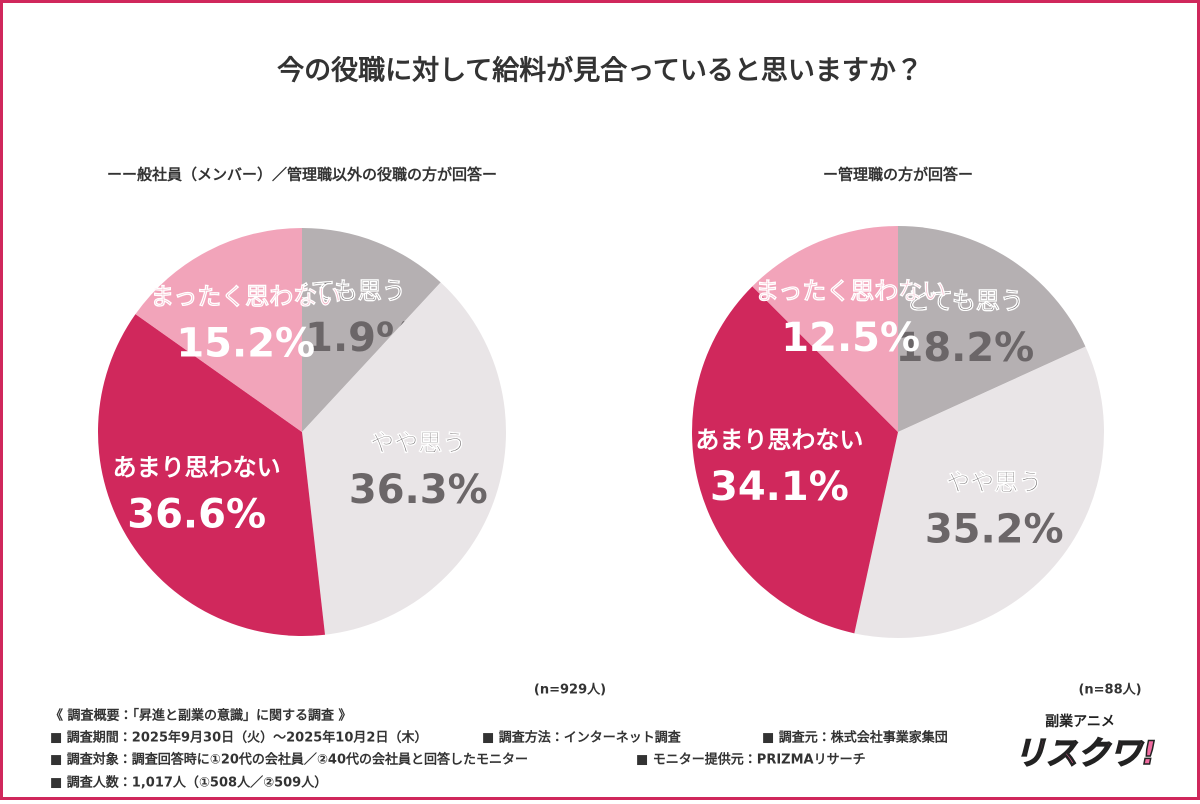  I want to click on survey-item: ■ 調査期間：2025年9月30日（火）～2025年10月2日（木）, so click(238, 738).